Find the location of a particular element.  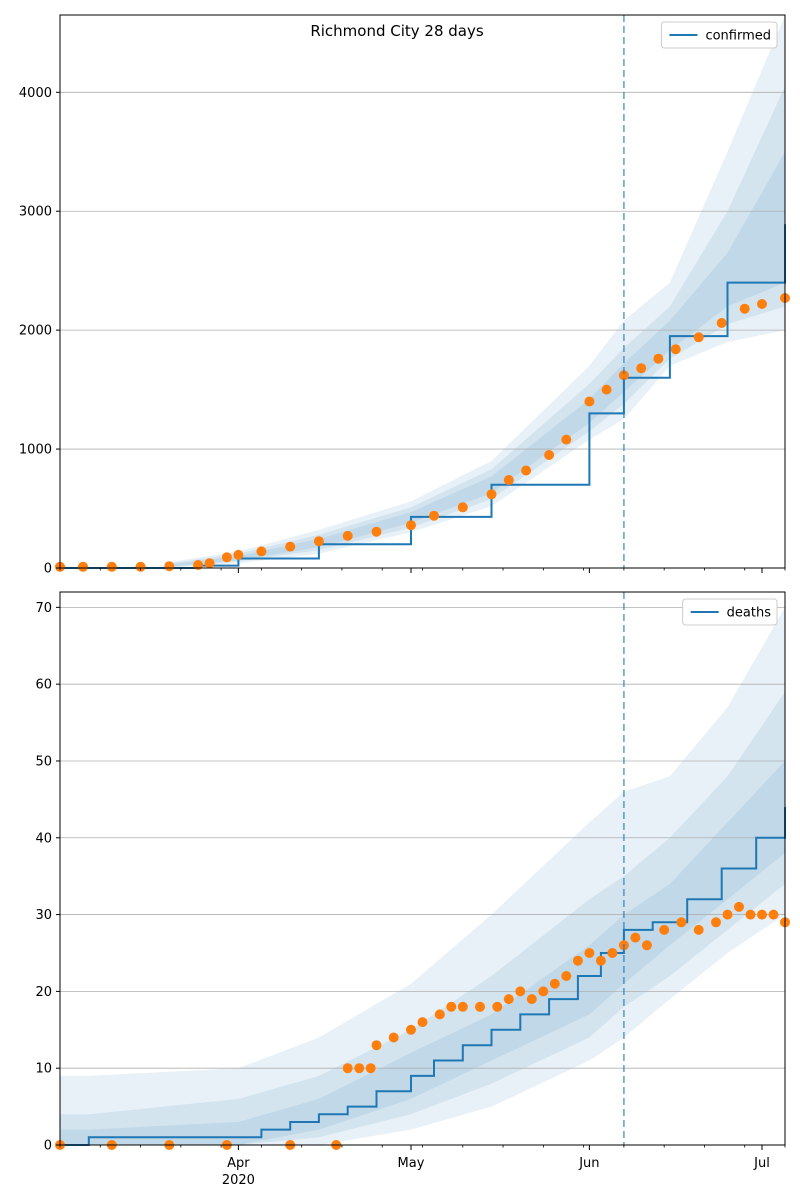

confirmed-y-axis: 0 1000 2000 3000 4000 is located at coordinates (39, 331).